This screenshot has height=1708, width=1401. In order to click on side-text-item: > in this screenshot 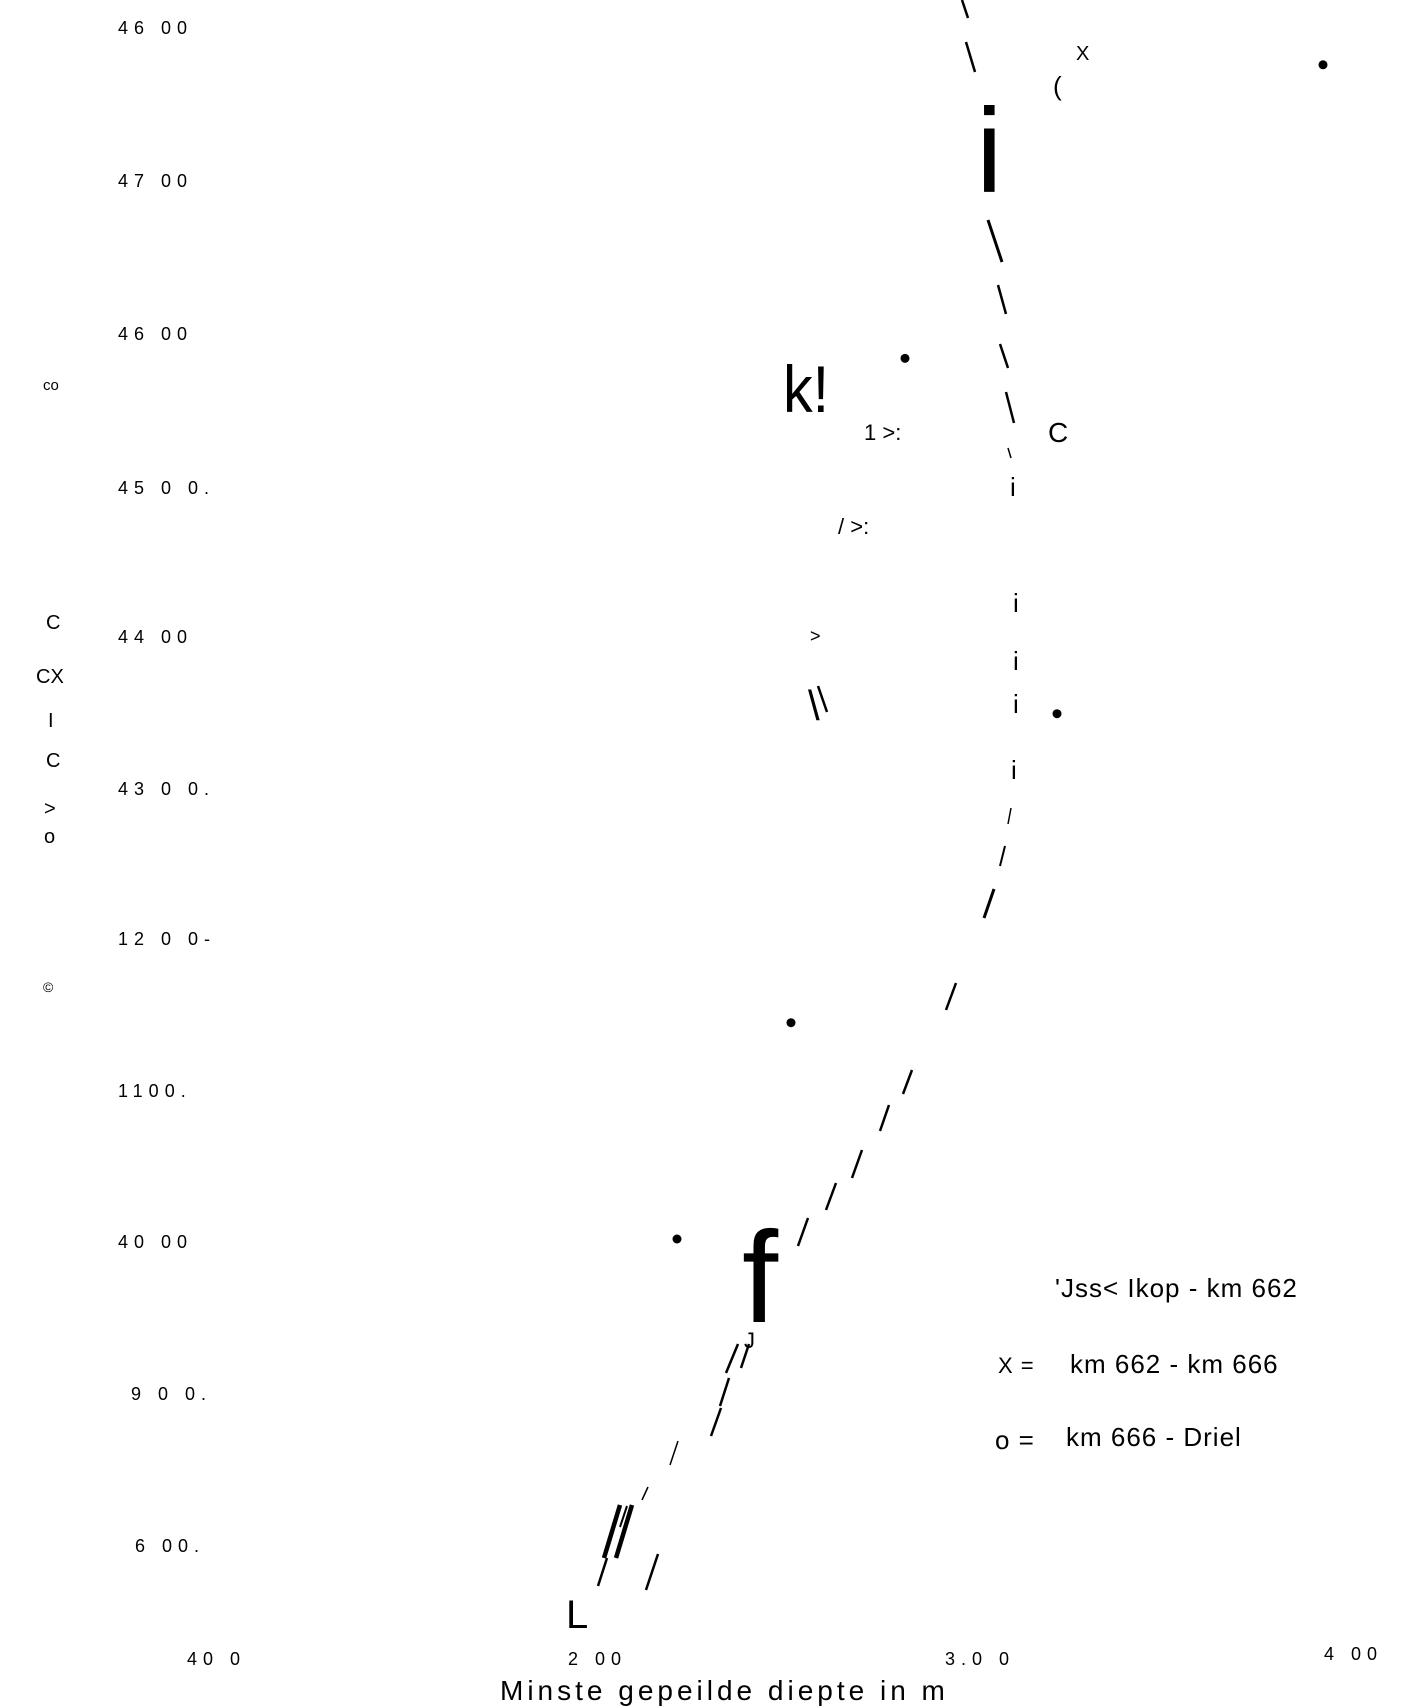, I will do `click(50, 809)`.